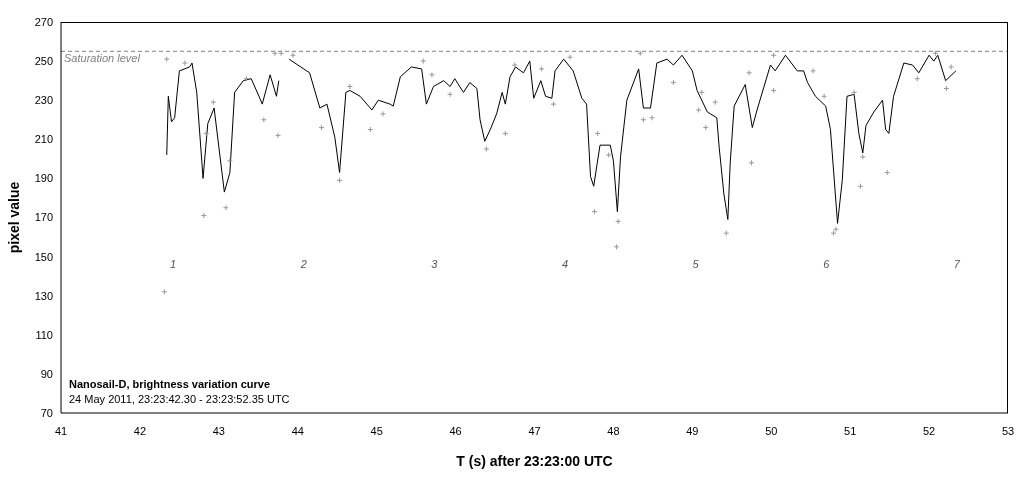 The width and height of the screenshot is (1030, 480). I want to click on y-tick-label: 110, so click(44, 334).